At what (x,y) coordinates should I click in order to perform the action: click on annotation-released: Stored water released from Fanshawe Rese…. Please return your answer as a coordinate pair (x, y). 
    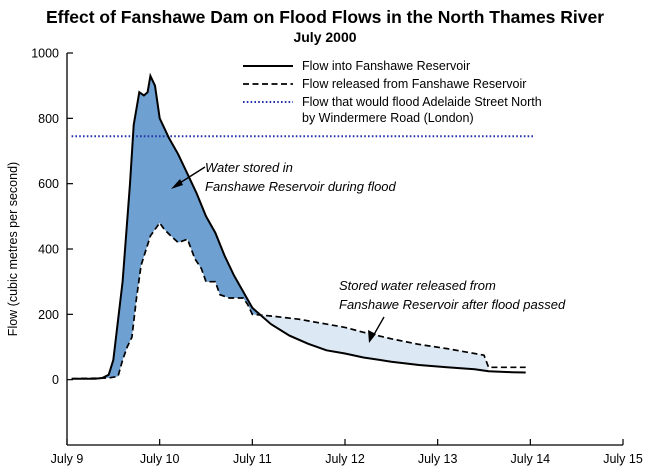
    Looking at the image, I should click on (452, 310).